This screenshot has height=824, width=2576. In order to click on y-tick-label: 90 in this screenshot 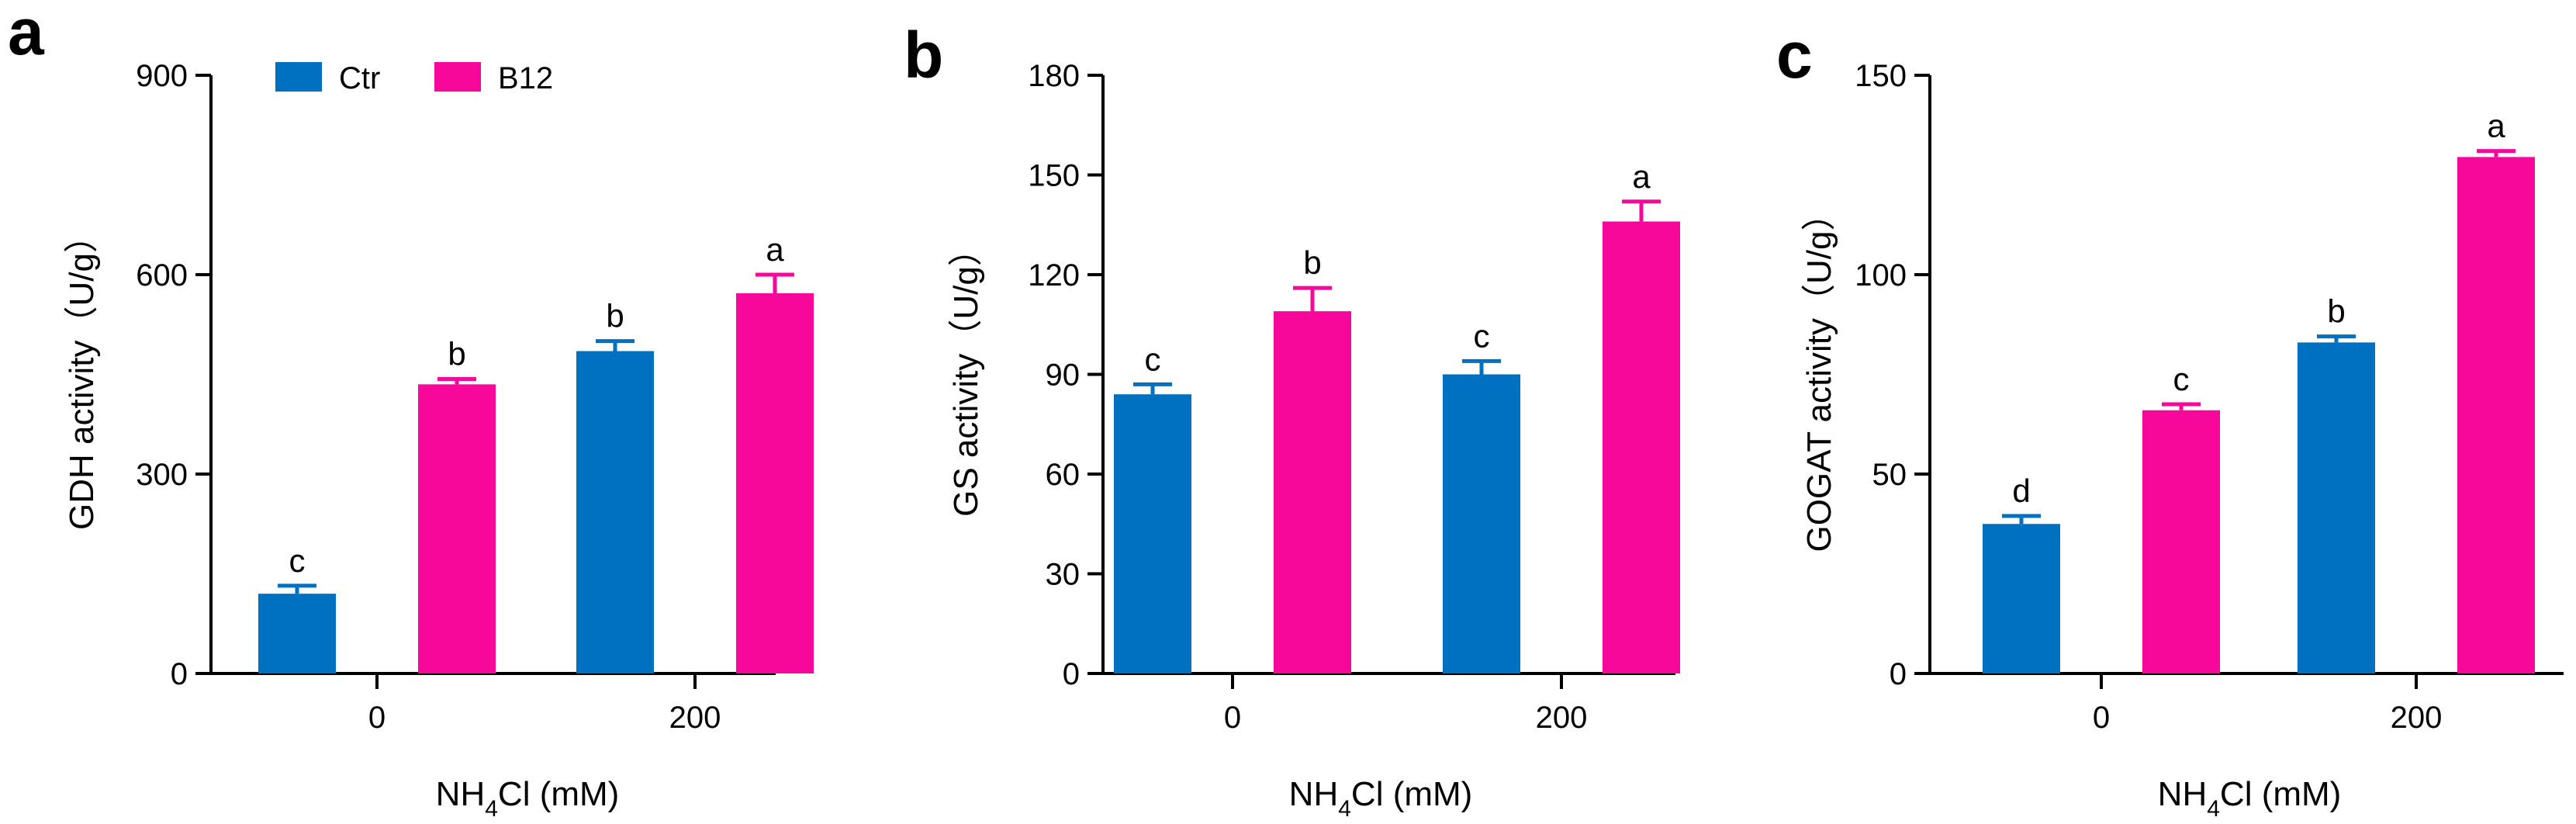, I will do `click(1063, 375)`.